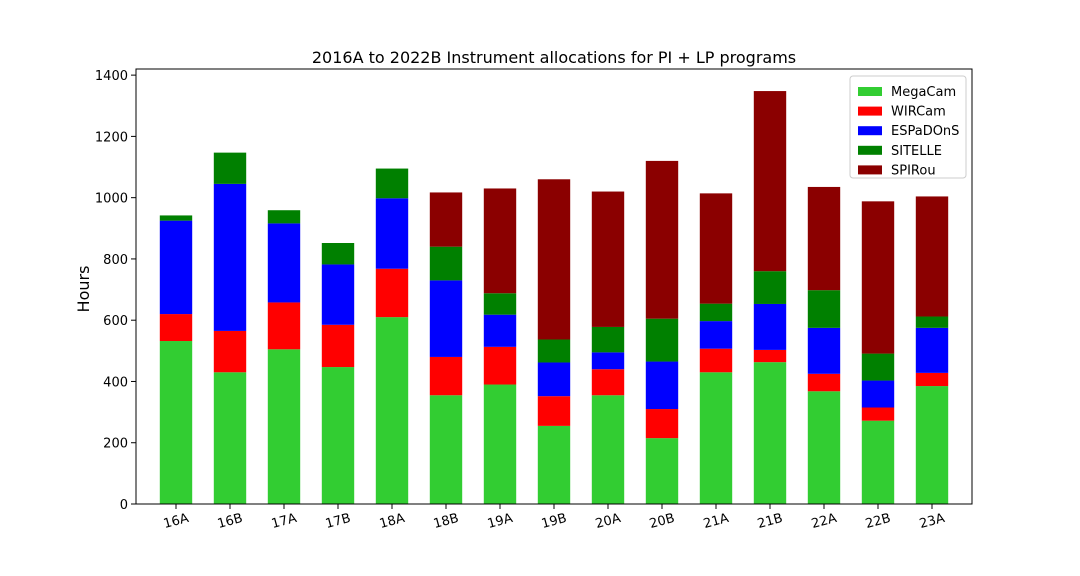  What do you see at coordinates (284, 326) in the screenshot?
I see `bar-wircam-17a` at bounding box center [284, 326].